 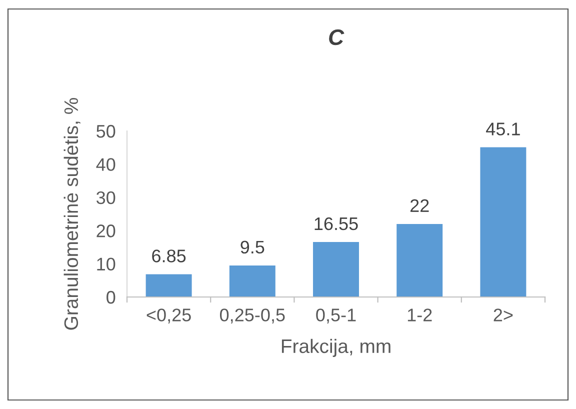 I want to click on x-tick-label: 0,25-0,5, so click(x=252, y=316).